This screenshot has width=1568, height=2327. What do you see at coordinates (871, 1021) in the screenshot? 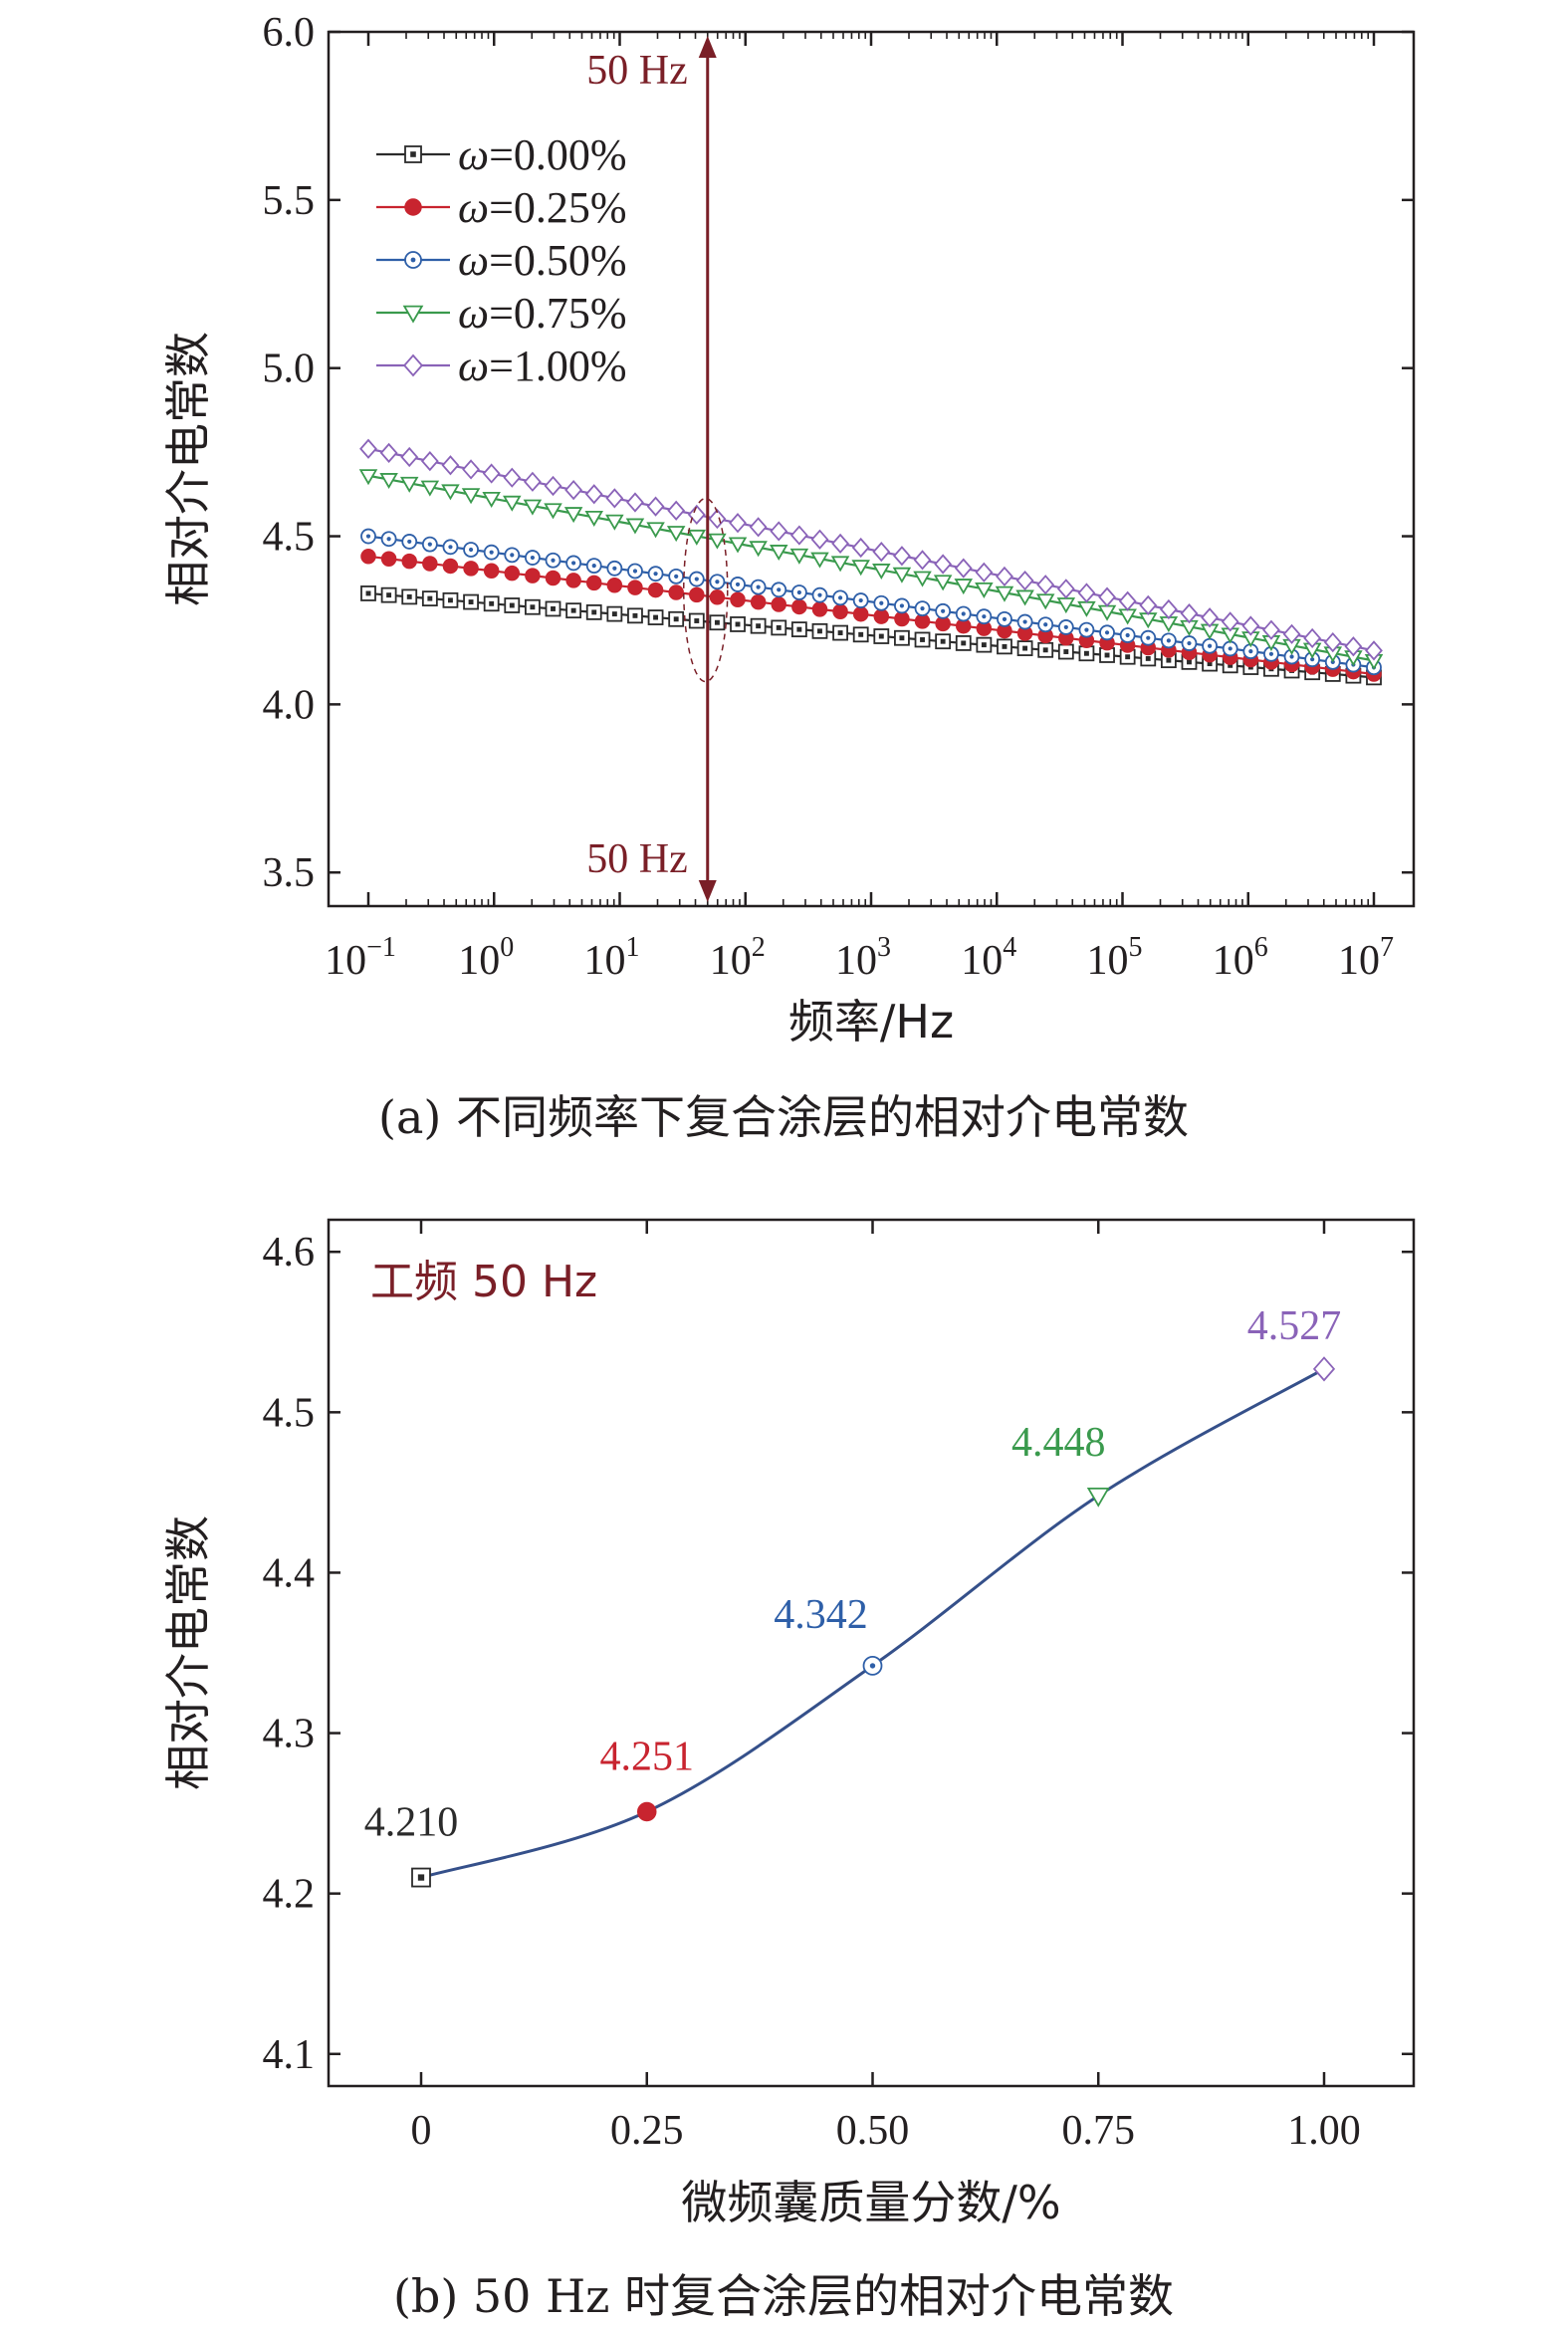
I see `chart-a-x-axis-title: 频率/Hz` at bounding box center [871, 1021].